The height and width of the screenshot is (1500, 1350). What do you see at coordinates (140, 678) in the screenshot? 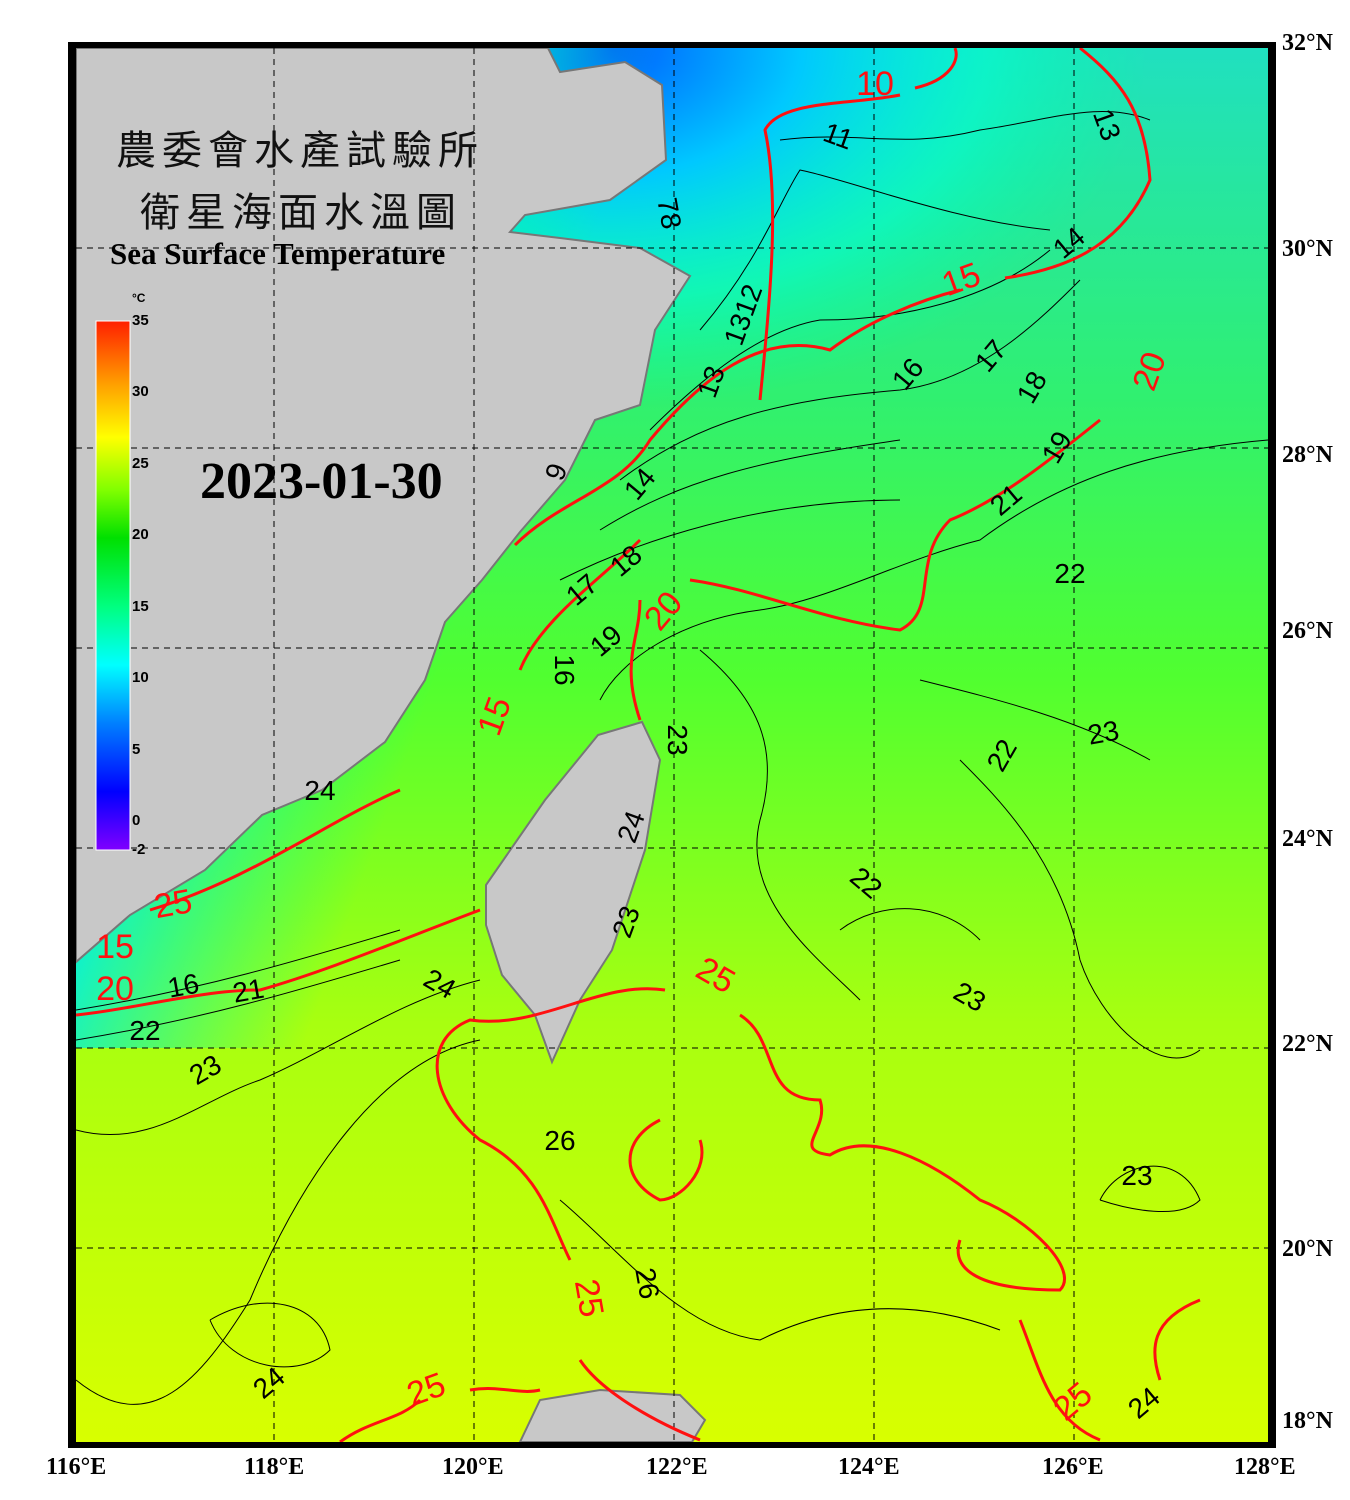
I see `colorbar-tick-label: 10` at bounding box center [140, 678].